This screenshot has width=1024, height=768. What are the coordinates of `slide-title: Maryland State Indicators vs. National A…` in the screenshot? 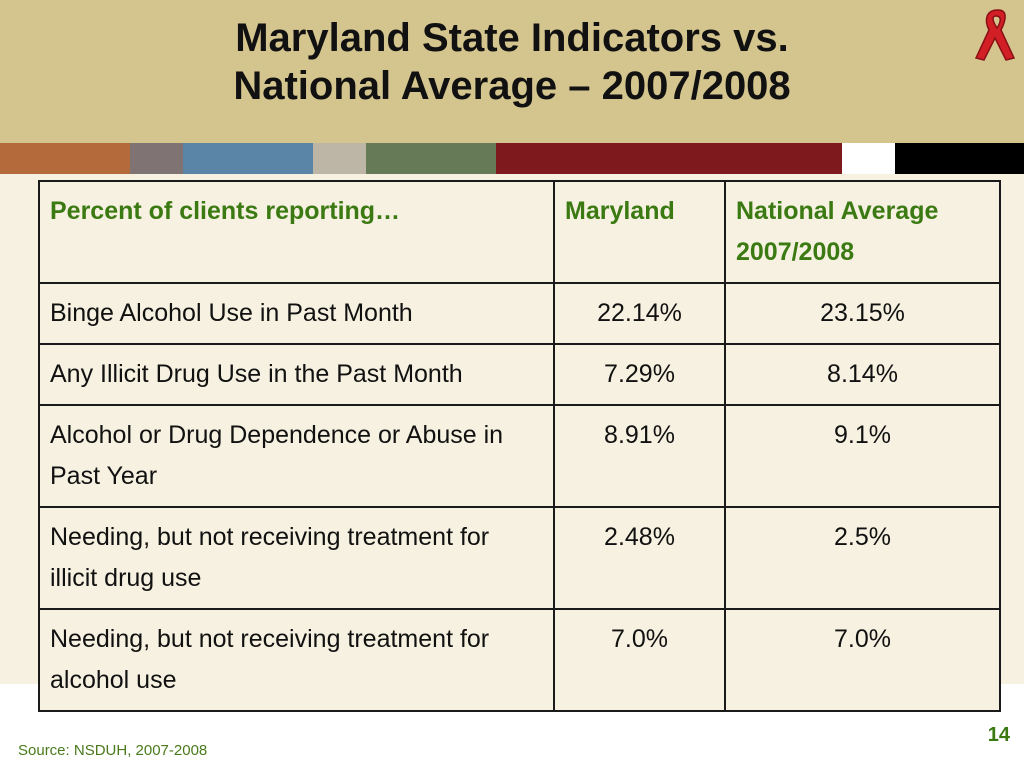 It's located at (512, 62).